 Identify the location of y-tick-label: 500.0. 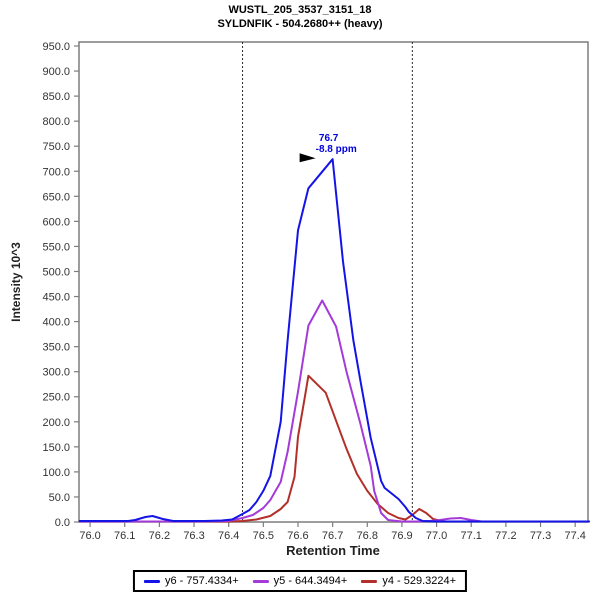
(56, 272).